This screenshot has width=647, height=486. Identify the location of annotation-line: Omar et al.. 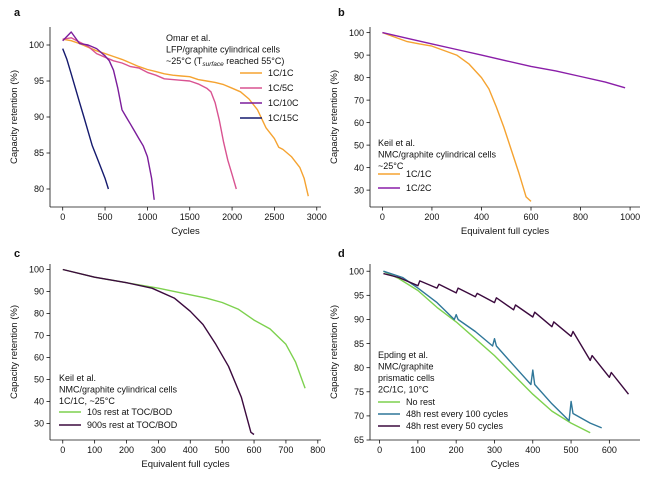
(188, 38).